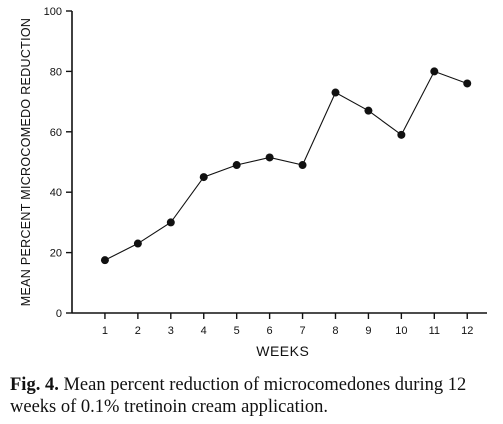  I want to click on caption-label: Fig. 4., so click(34, 385).